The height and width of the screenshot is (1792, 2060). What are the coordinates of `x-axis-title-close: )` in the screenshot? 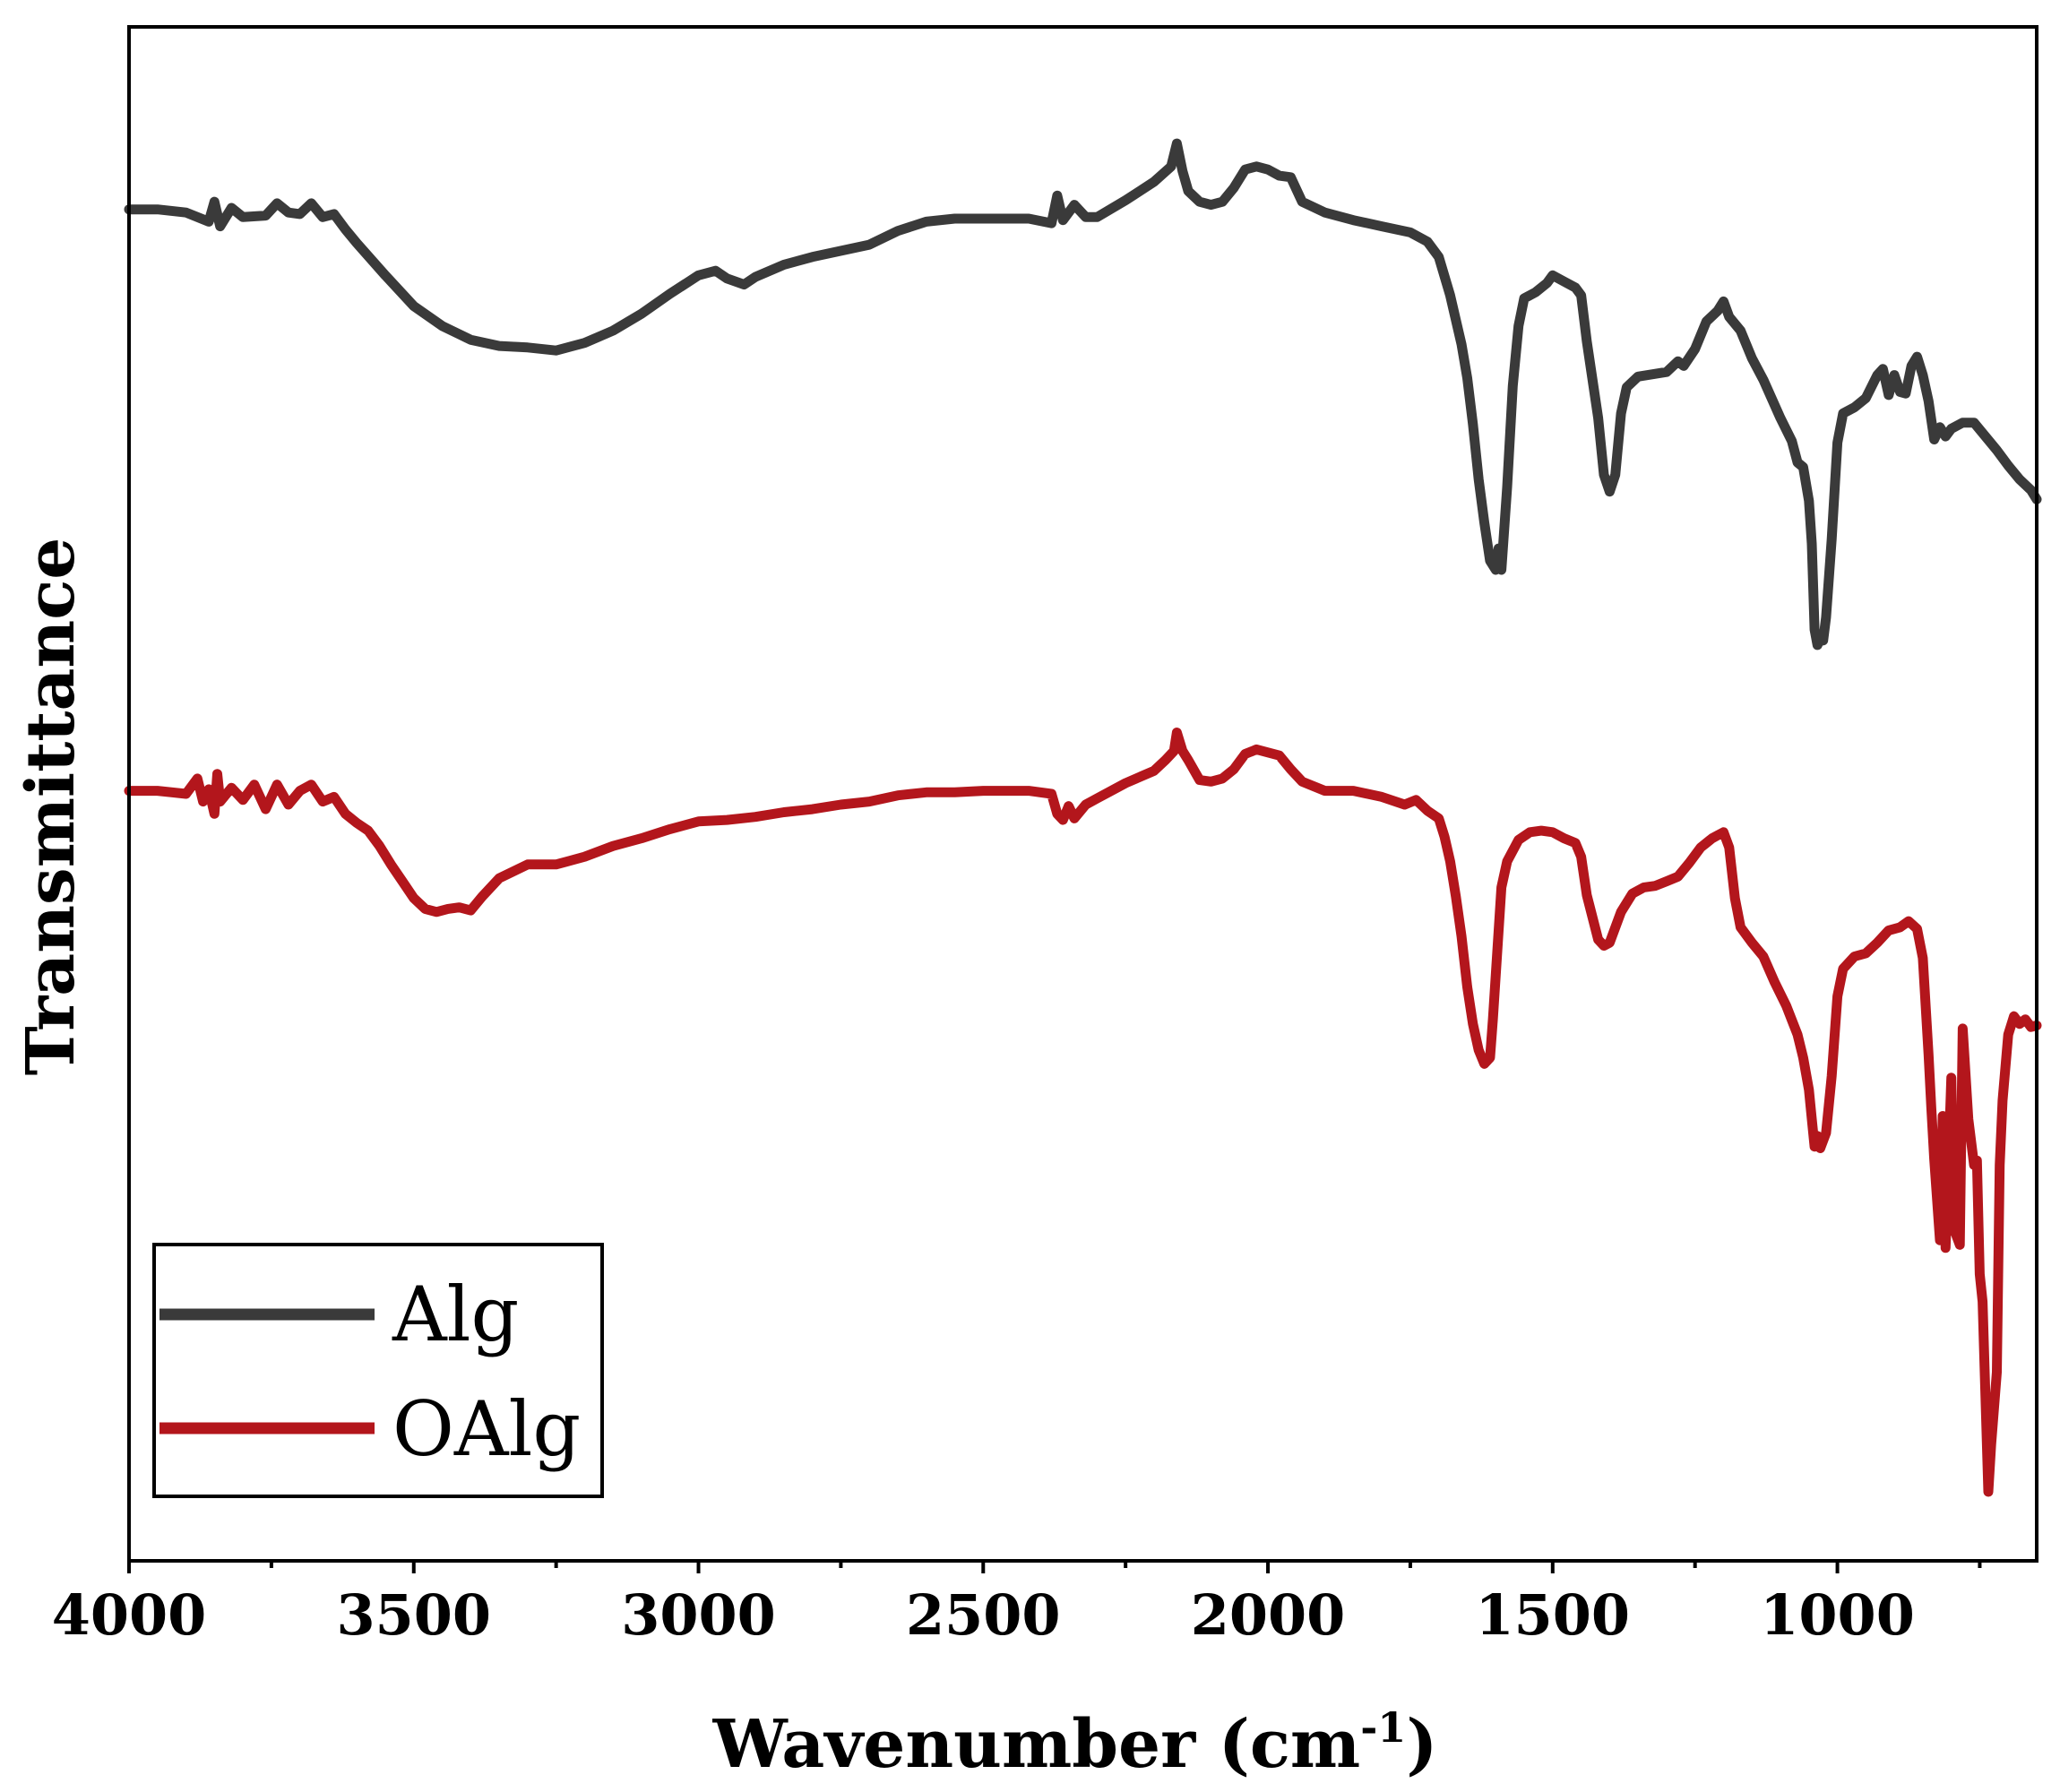 It's located at (1421, 1744).